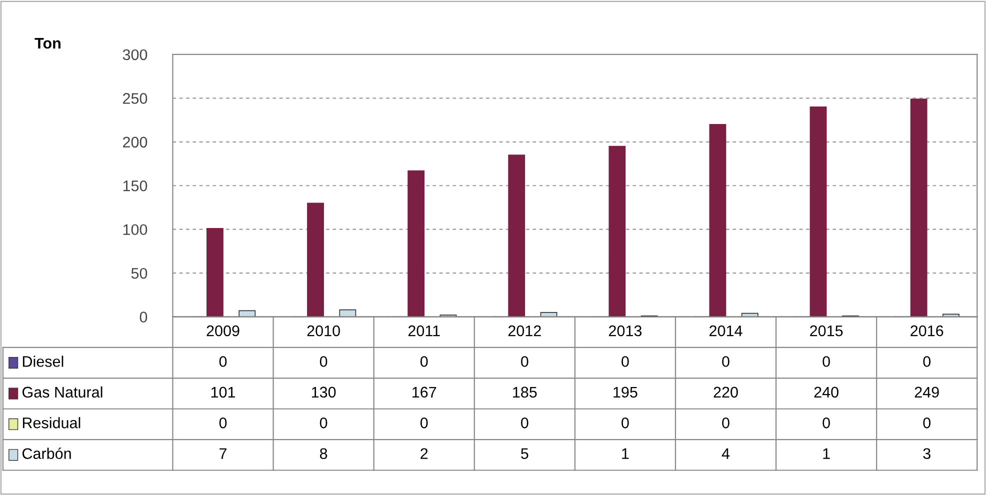 This screenshot has width=987, height=495. What do you see at coordinates (62, 392) in the screenshot?
I see `legend-label: Gas Natural` at bounding box center [62, 392].